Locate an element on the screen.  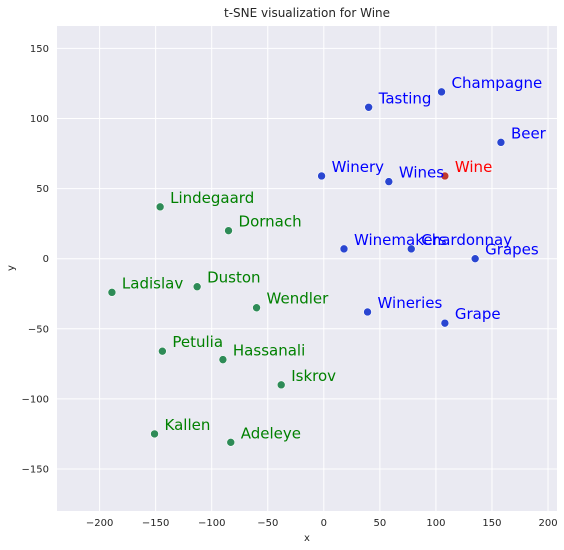
point-label: Wineries is located at coordinates (410, 303).